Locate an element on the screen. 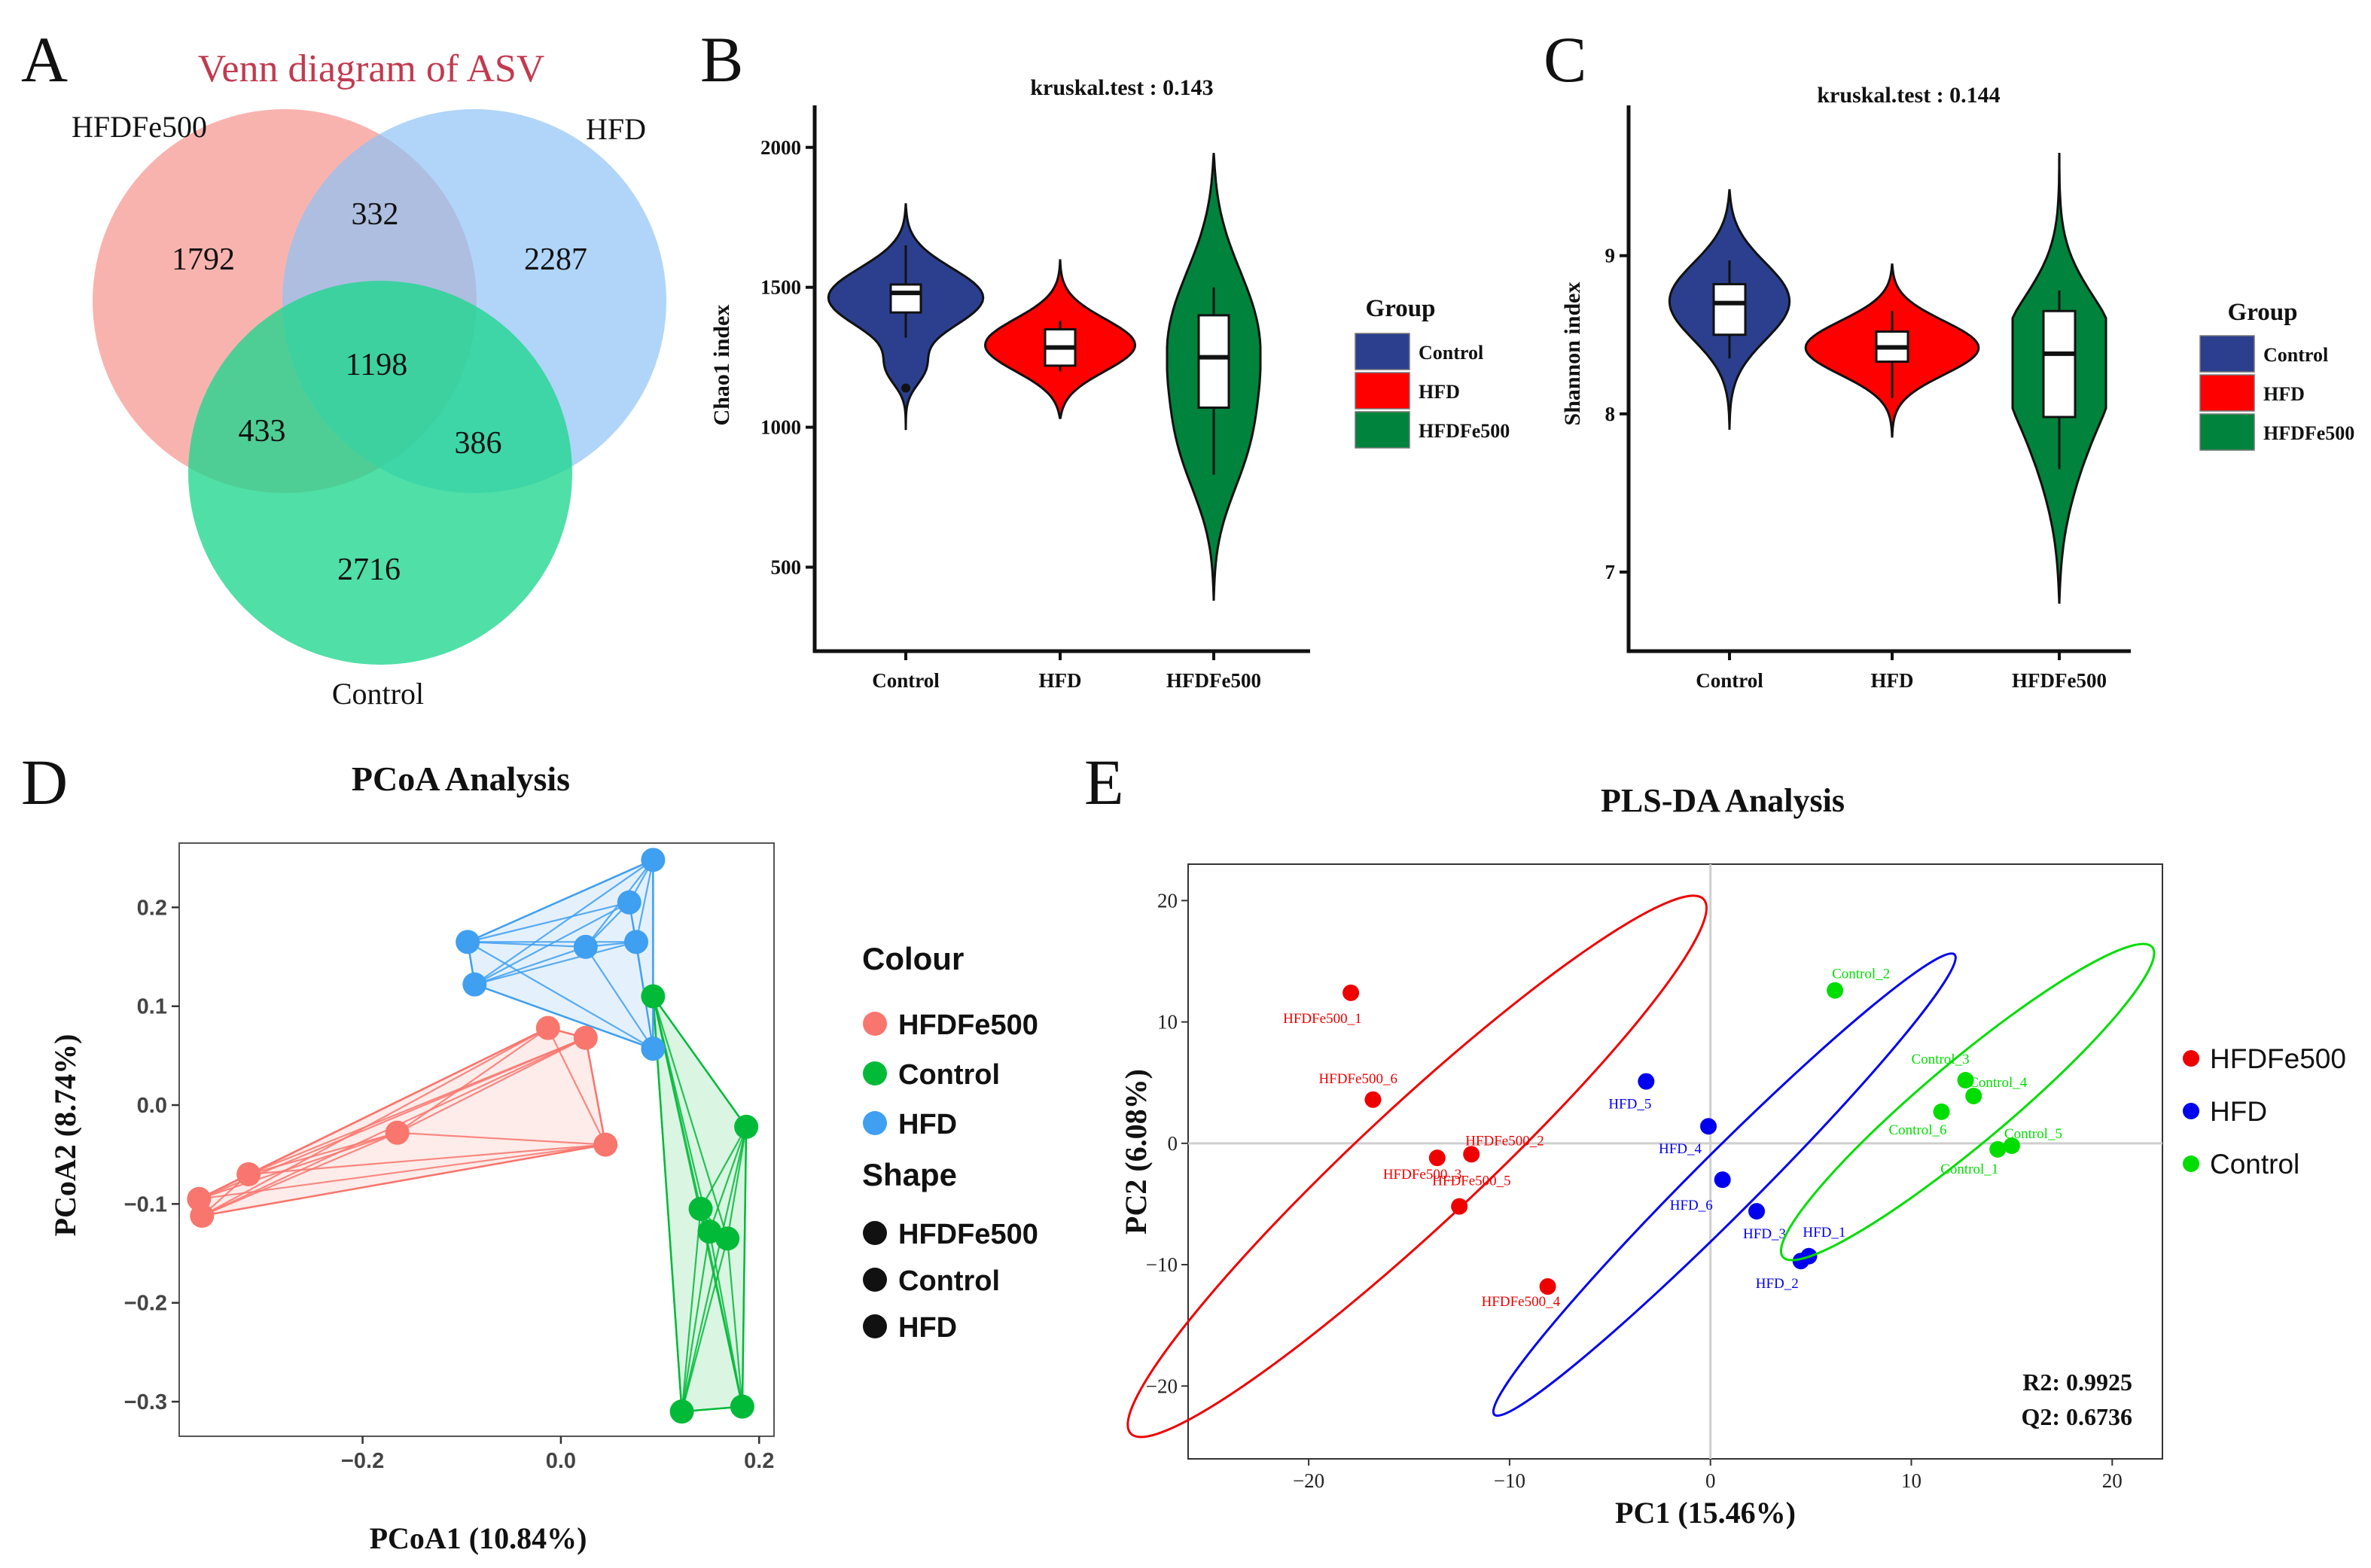  chao1-legend-label-hfd: HFD is located at coordinates (1439, 392).